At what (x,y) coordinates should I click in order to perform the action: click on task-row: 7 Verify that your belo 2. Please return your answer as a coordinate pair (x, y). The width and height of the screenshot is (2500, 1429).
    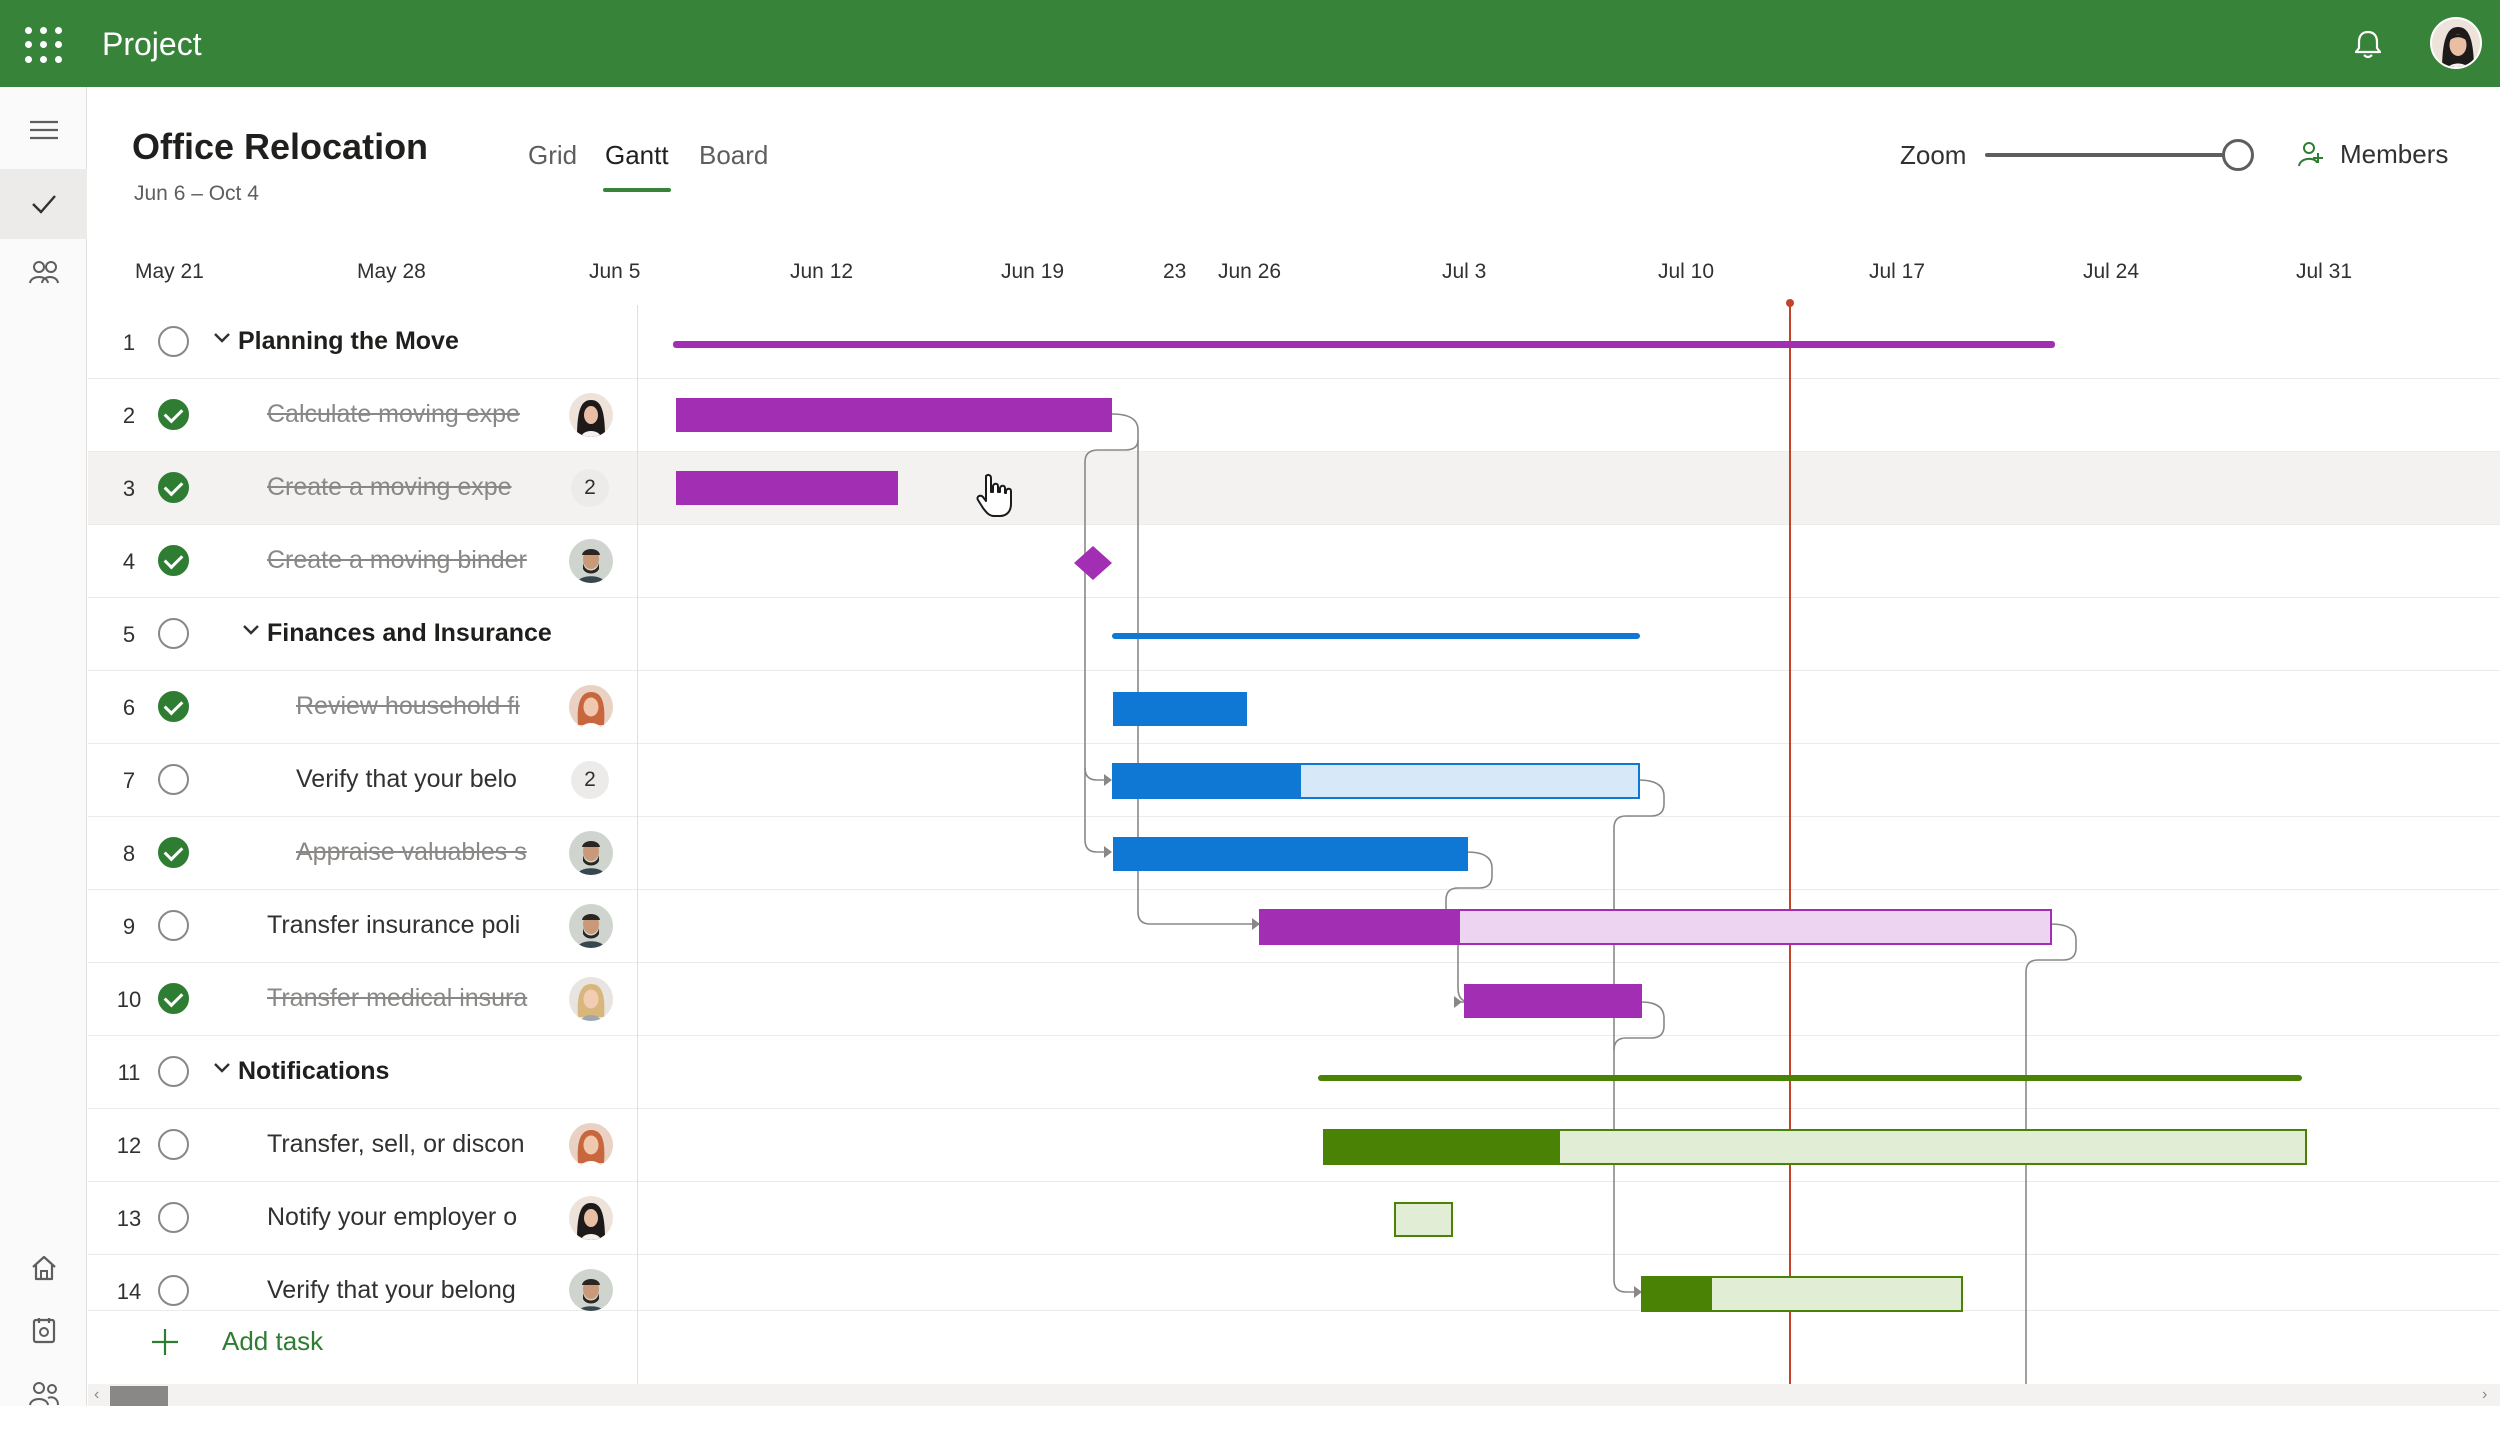
    Looking at the image, I should click on (1294, 780).